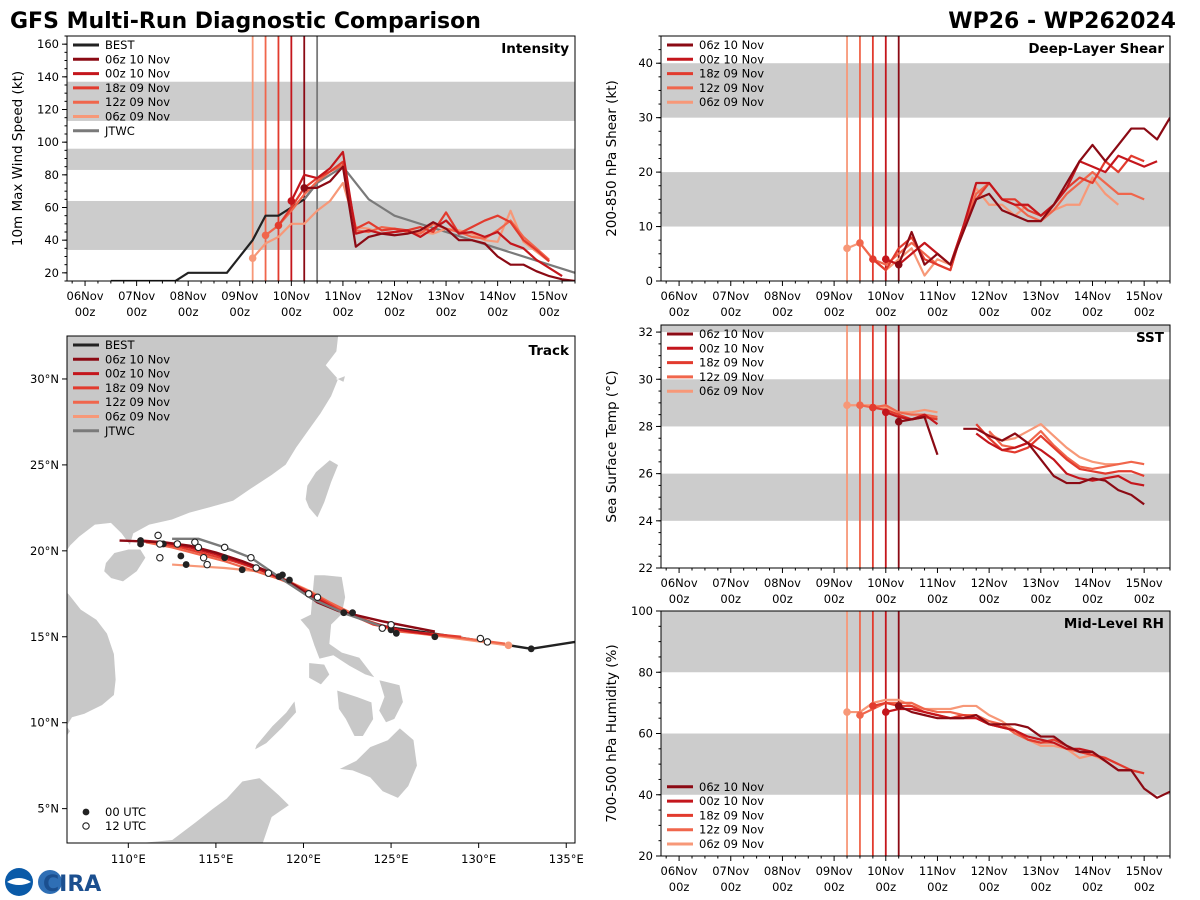 The width and height of the screenshot is (1200, 900). I want to click on y-tick-label: 22, so click(645, 568).